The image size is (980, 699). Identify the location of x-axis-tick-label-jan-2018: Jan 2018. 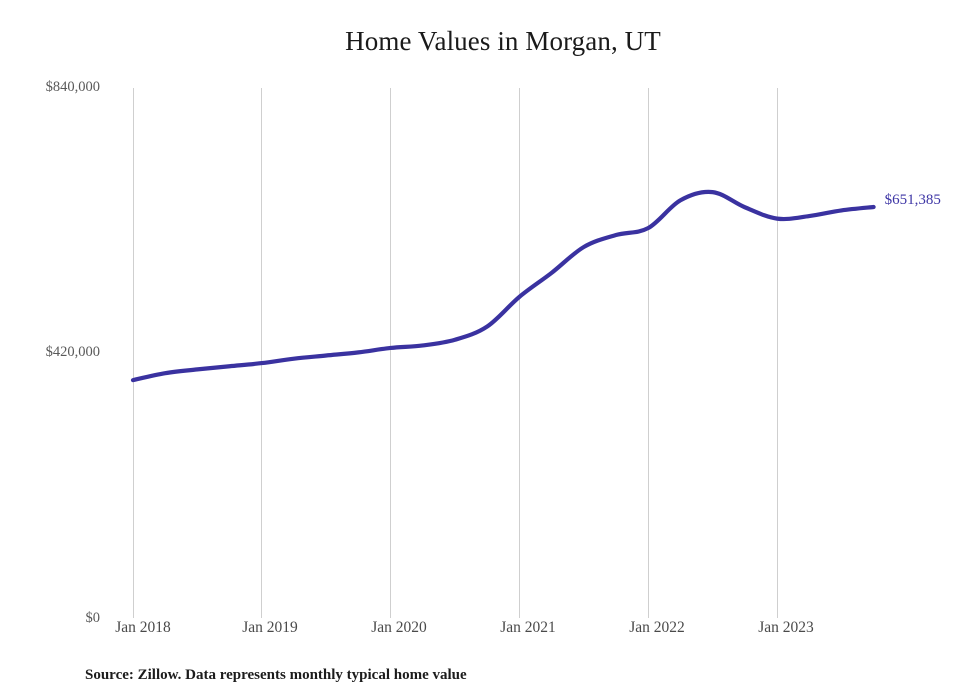
(143, 627).